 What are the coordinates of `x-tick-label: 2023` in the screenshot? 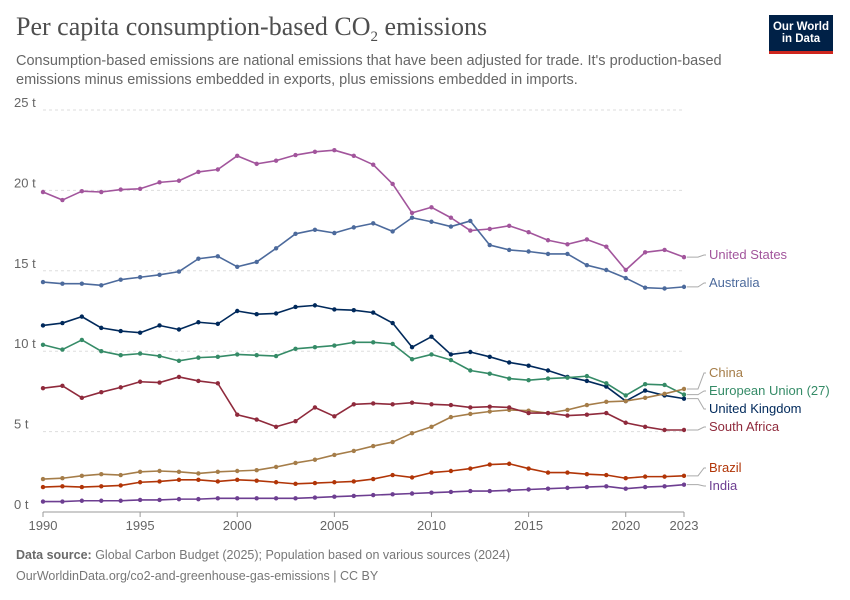 It's located at (684, 525).